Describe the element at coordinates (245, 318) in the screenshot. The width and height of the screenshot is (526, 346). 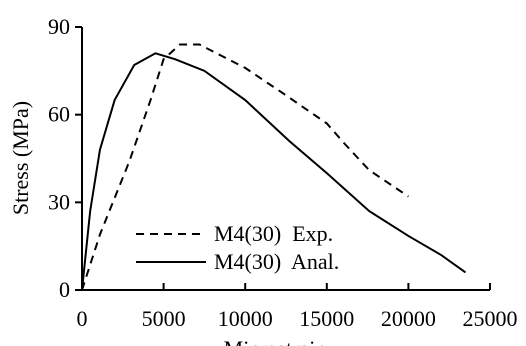
I see `x-tick-label: 10000` at that location.